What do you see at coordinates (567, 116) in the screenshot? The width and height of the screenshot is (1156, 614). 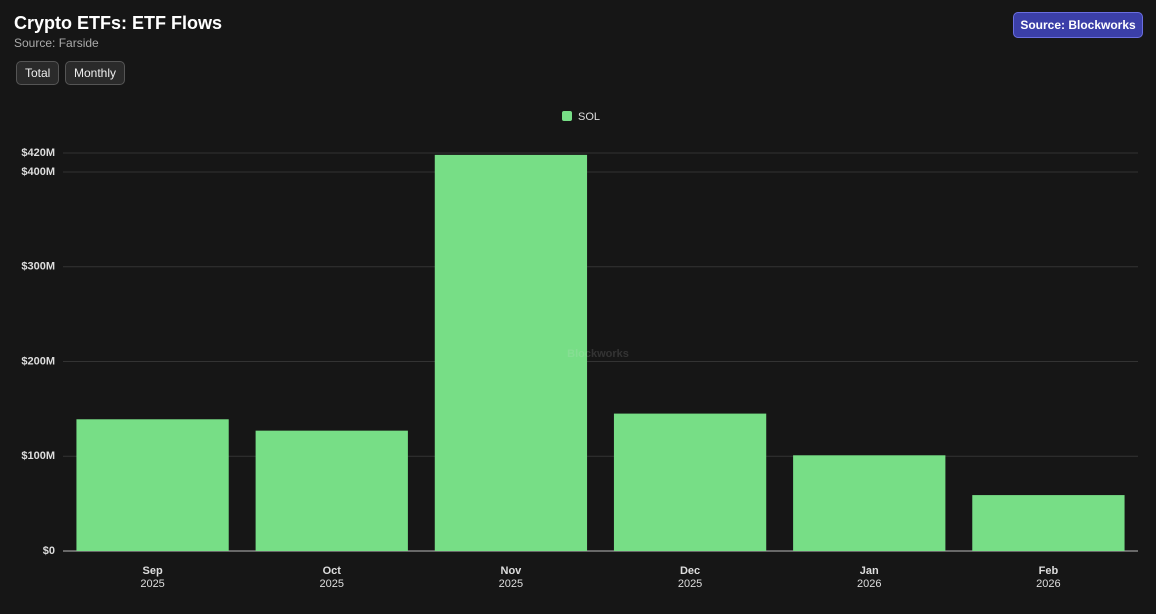 I see `legend-swatch` at bounding box center [567, 116].